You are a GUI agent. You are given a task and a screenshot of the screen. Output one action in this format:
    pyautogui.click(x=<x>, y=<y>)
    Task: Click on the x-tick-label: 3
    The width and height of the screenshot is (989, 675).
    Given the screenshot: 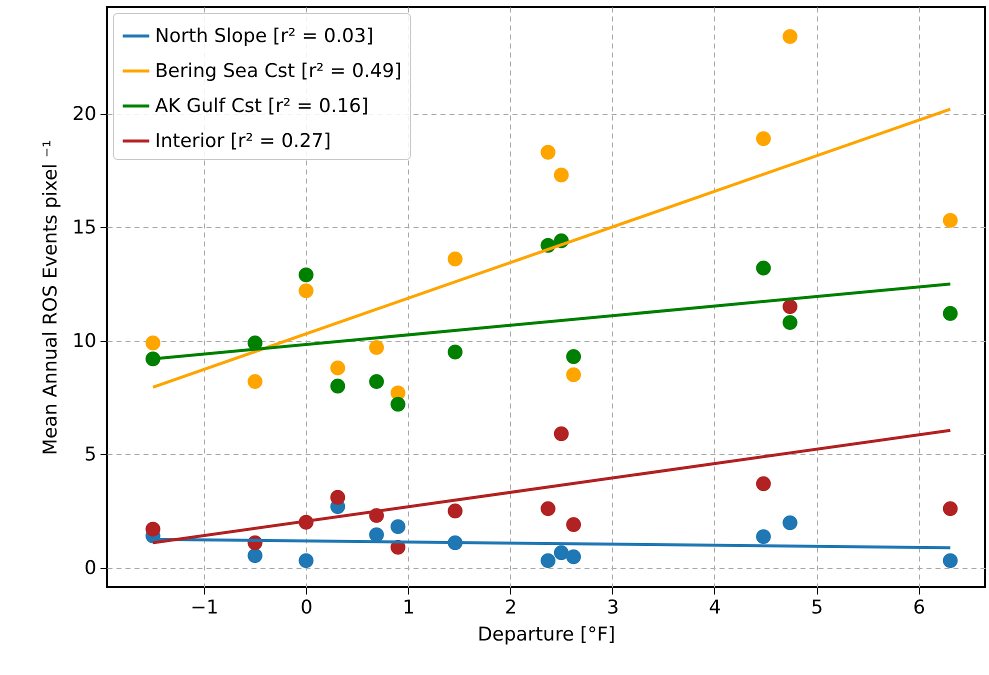 What is the action you would take?
    pyautogui.click(x=612, y=607)
    